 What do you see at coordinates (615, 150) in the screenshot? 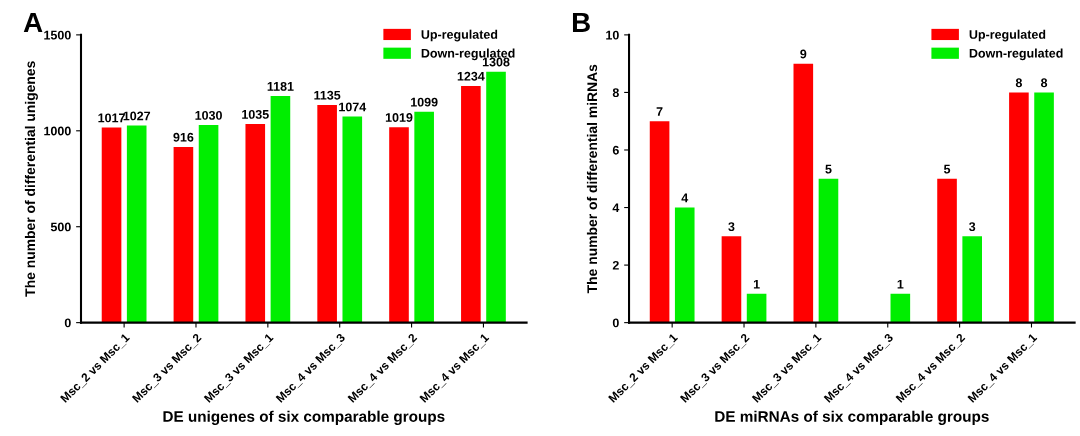
I see `y-tick-label: 6` at bounding box center [615, 150].